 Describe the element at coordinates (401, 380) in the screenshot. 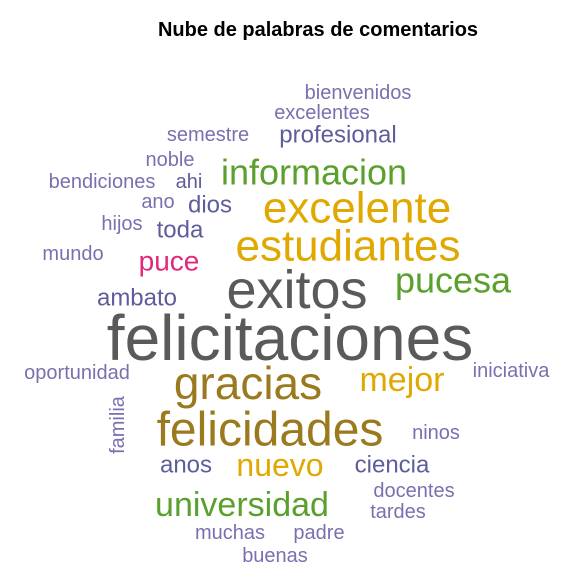

I see `word: mejor` at that location.